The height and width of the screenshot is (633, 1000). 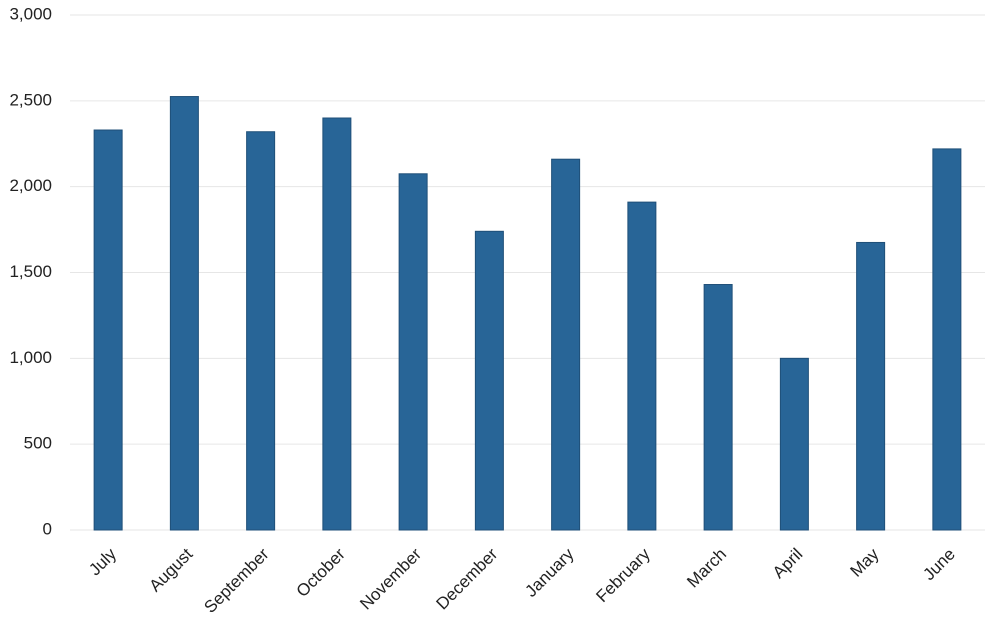 What do you see at coordinates (864, 562) in the screenshot?
I see `x-tick-label: May` at bounding box center [864, 562].